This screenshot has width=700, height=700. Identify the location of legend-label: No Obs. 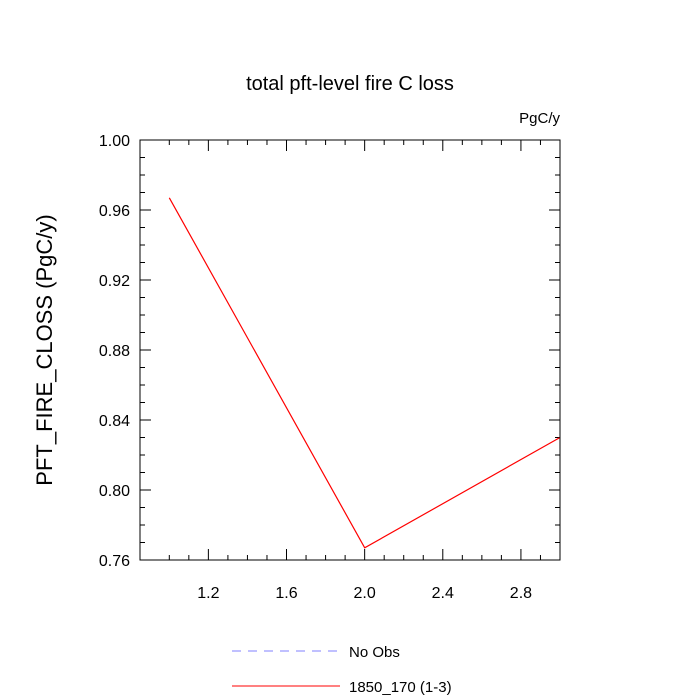
(374, 652).